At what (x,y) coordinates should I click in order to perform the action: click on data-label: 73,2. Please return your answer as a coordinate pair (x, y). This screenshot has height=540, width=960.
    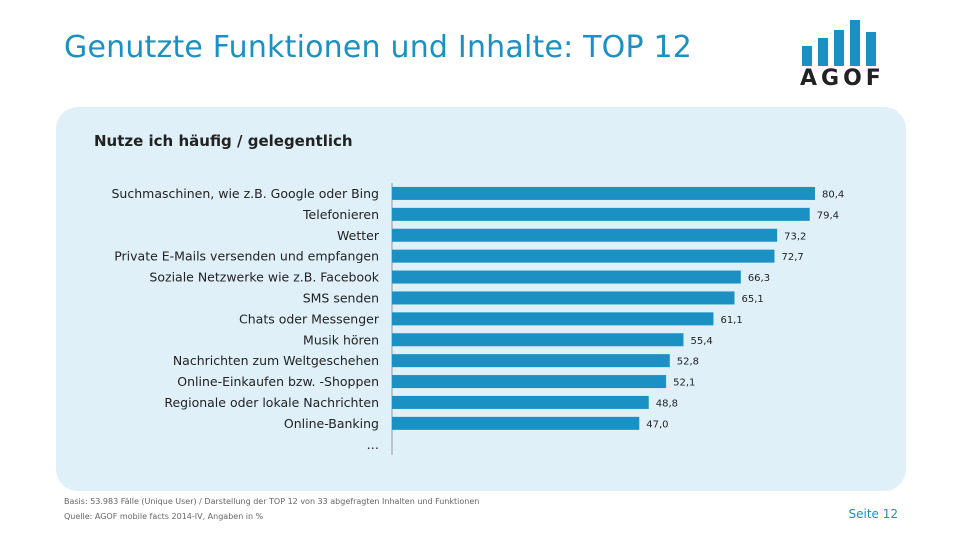
    Looking at the image, I should click on (795, 236).